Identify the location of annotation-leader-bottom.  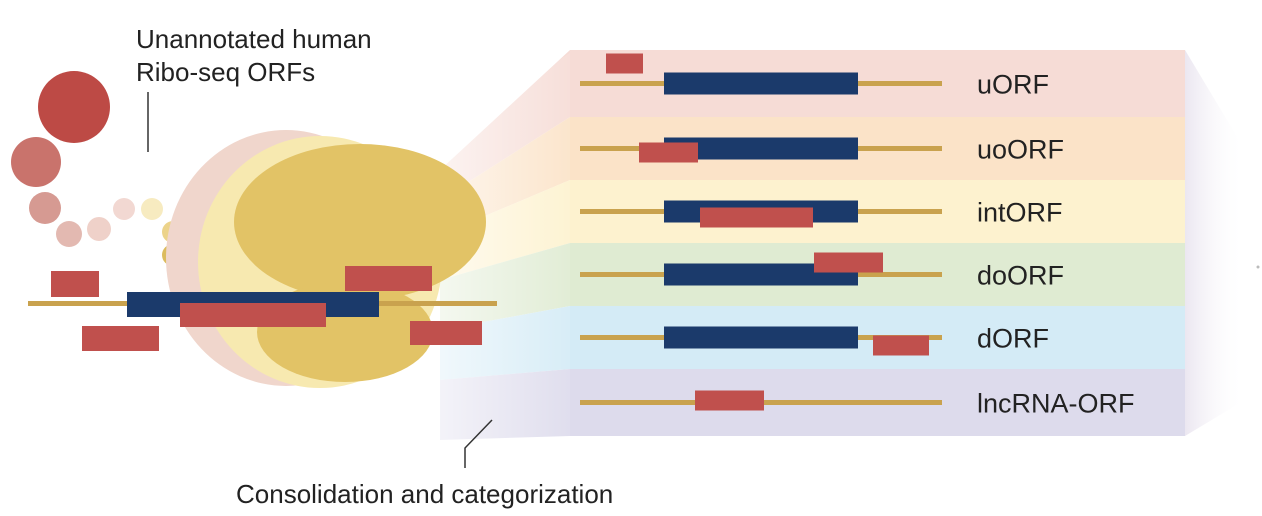
(478, 443).